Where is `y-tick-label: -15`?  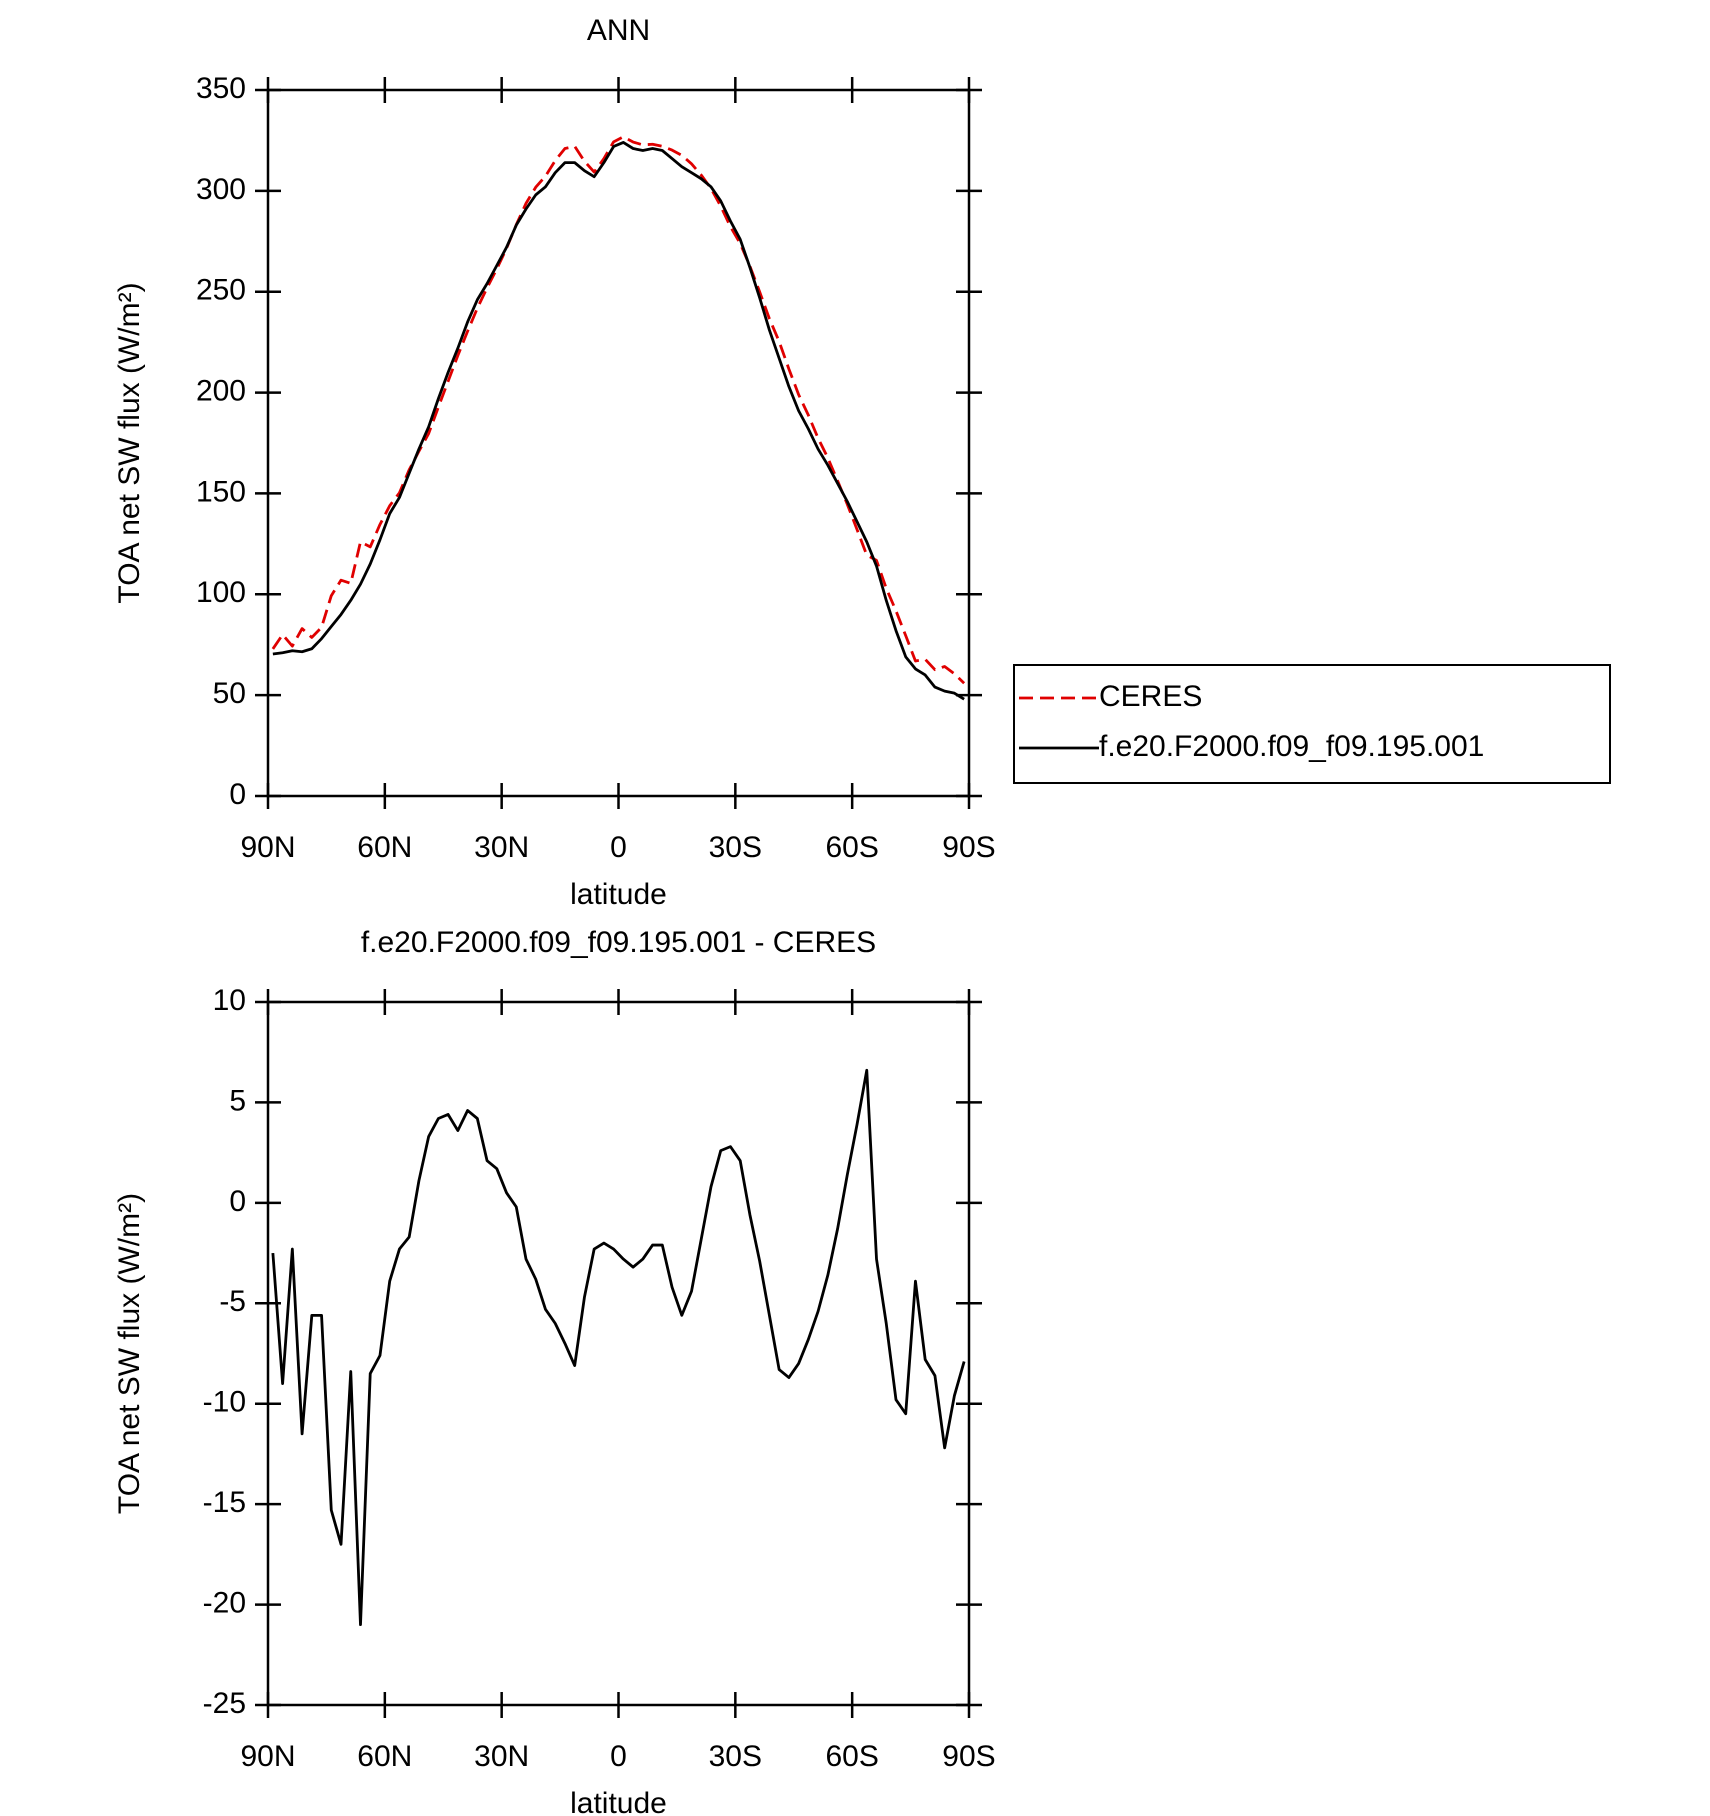
y-tick-label: -15 is located at coordinates (224, 1502).